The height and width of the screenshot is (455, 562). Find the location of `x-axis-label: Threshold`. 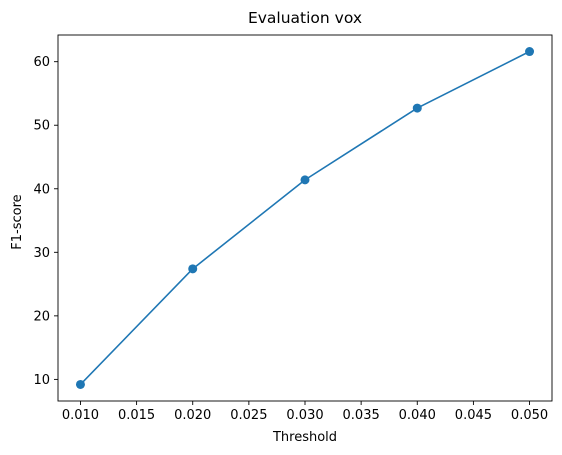

x-axis-label: Threshold is located at coordinates (304, 437).